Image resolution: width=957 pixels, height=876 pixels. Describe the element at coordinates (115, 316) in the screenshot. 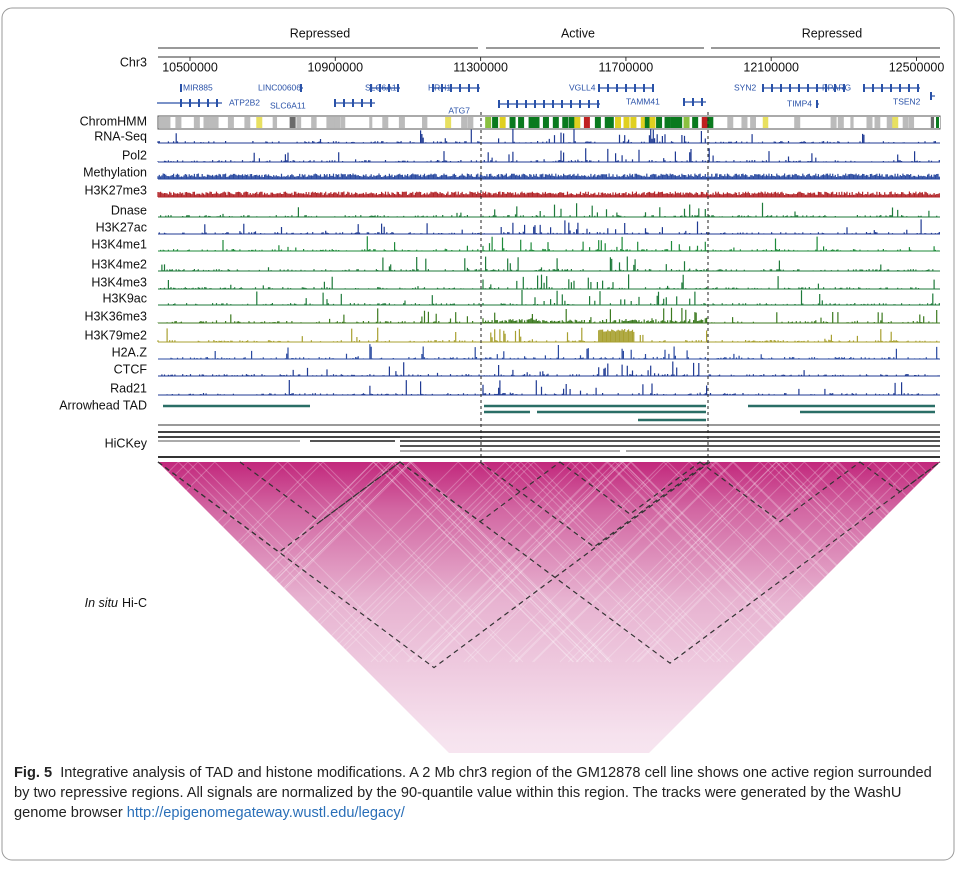

I see `track-label: H3K36me3` at that location.